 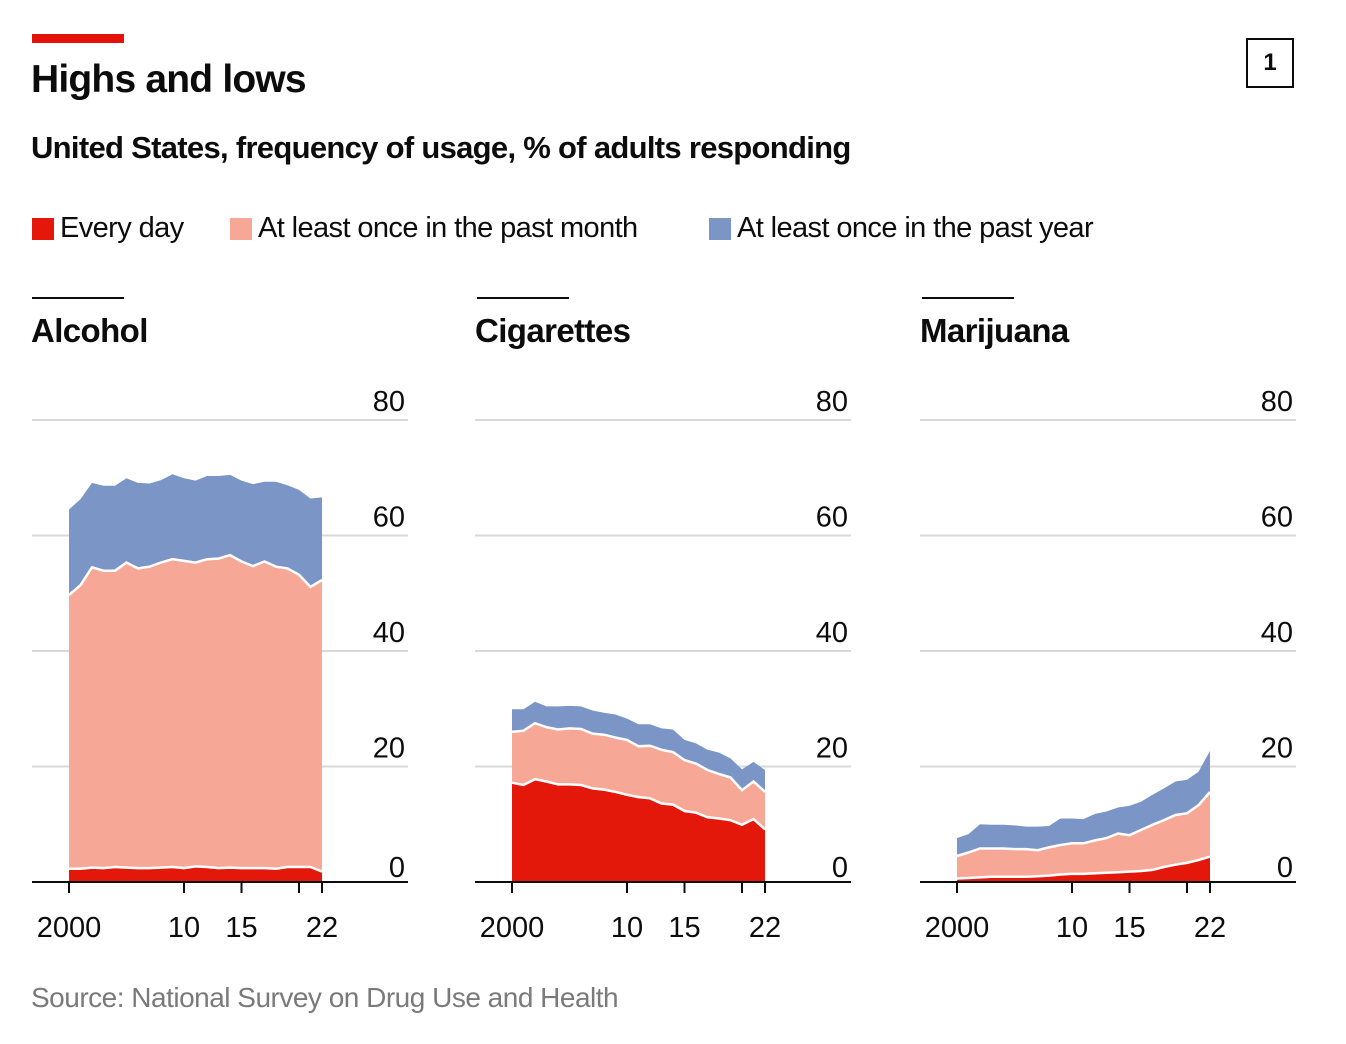 I want to click on legend-label: At least once in the past year, so click(x=915, y=228).